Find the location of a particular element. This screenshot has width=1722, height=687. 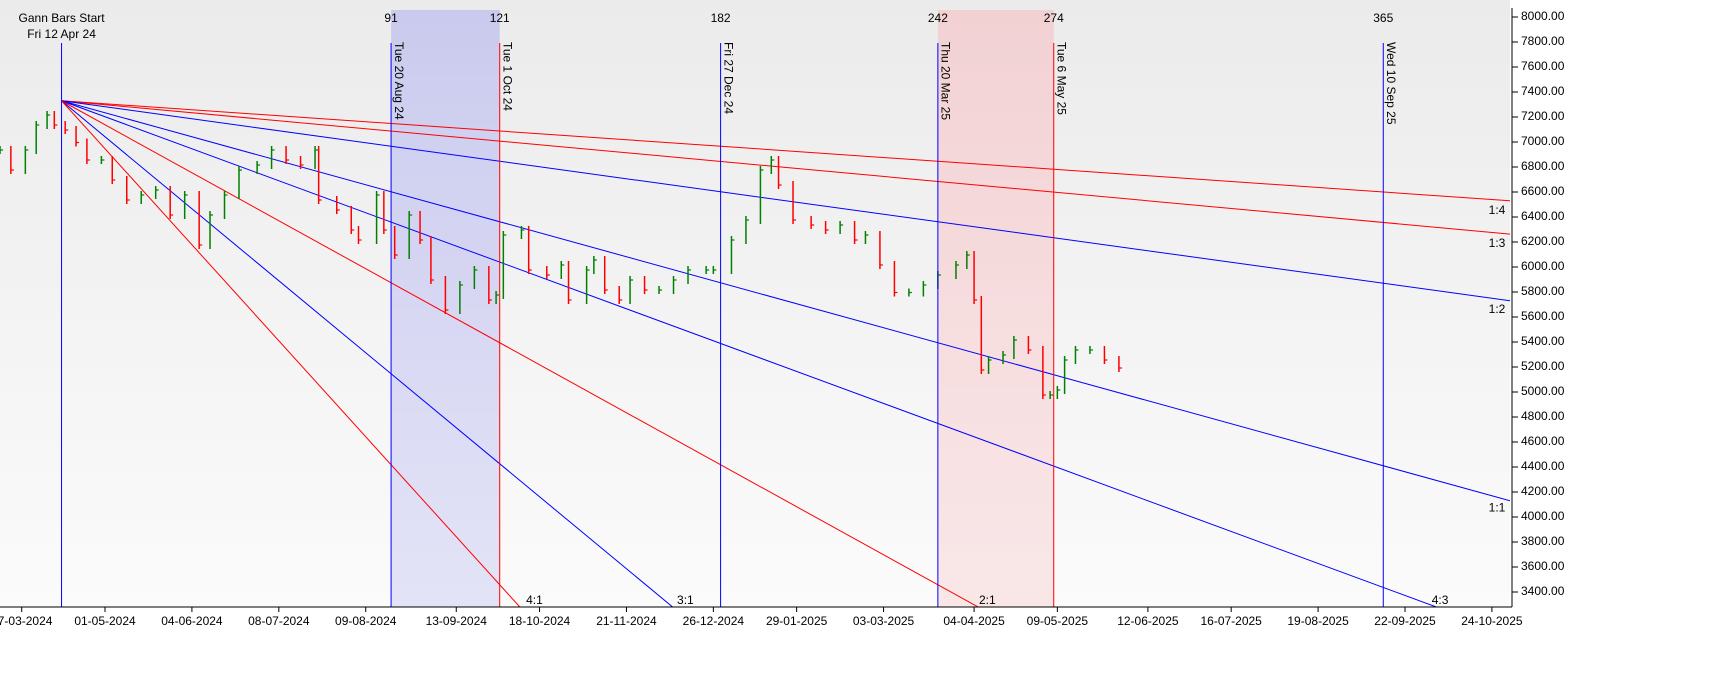

x-tick-label: 22-09-2025 is located at coordinates (1405, 621).